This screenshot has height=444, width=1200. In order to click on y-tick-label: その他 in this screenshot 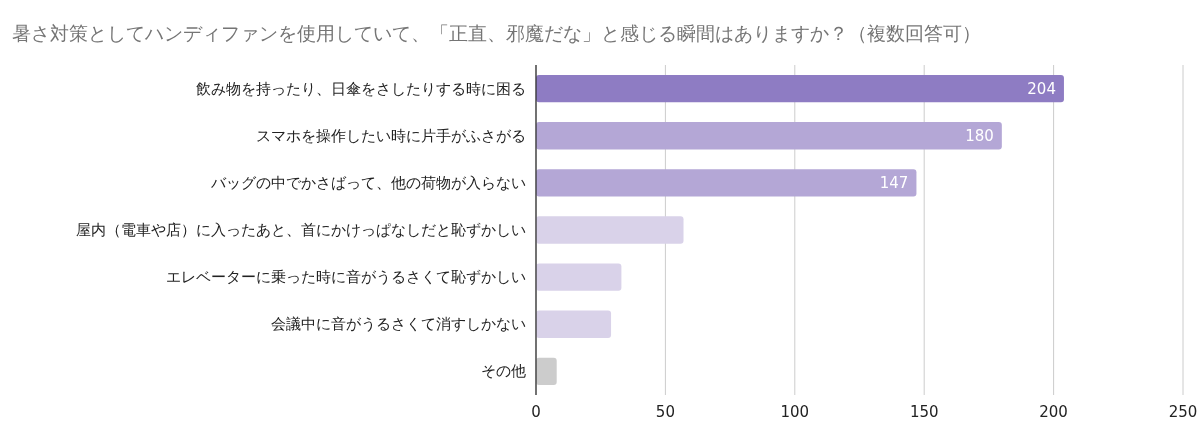, I will do `click(503, 371)`.